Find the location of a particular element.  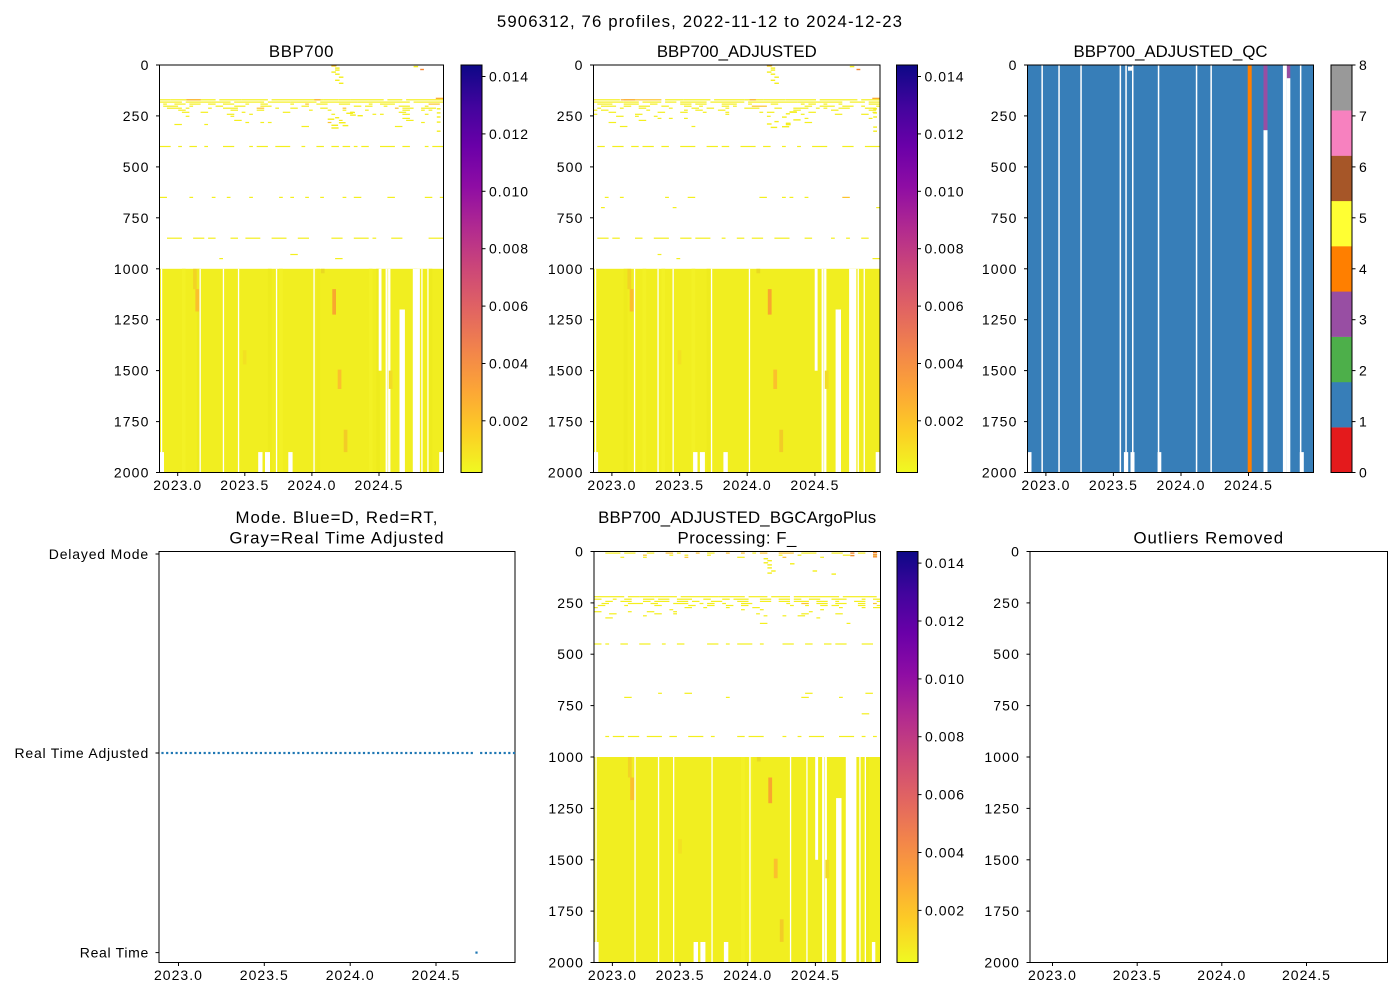

svg-text: Real Time Adjusted is located at coordinates (82, 753).